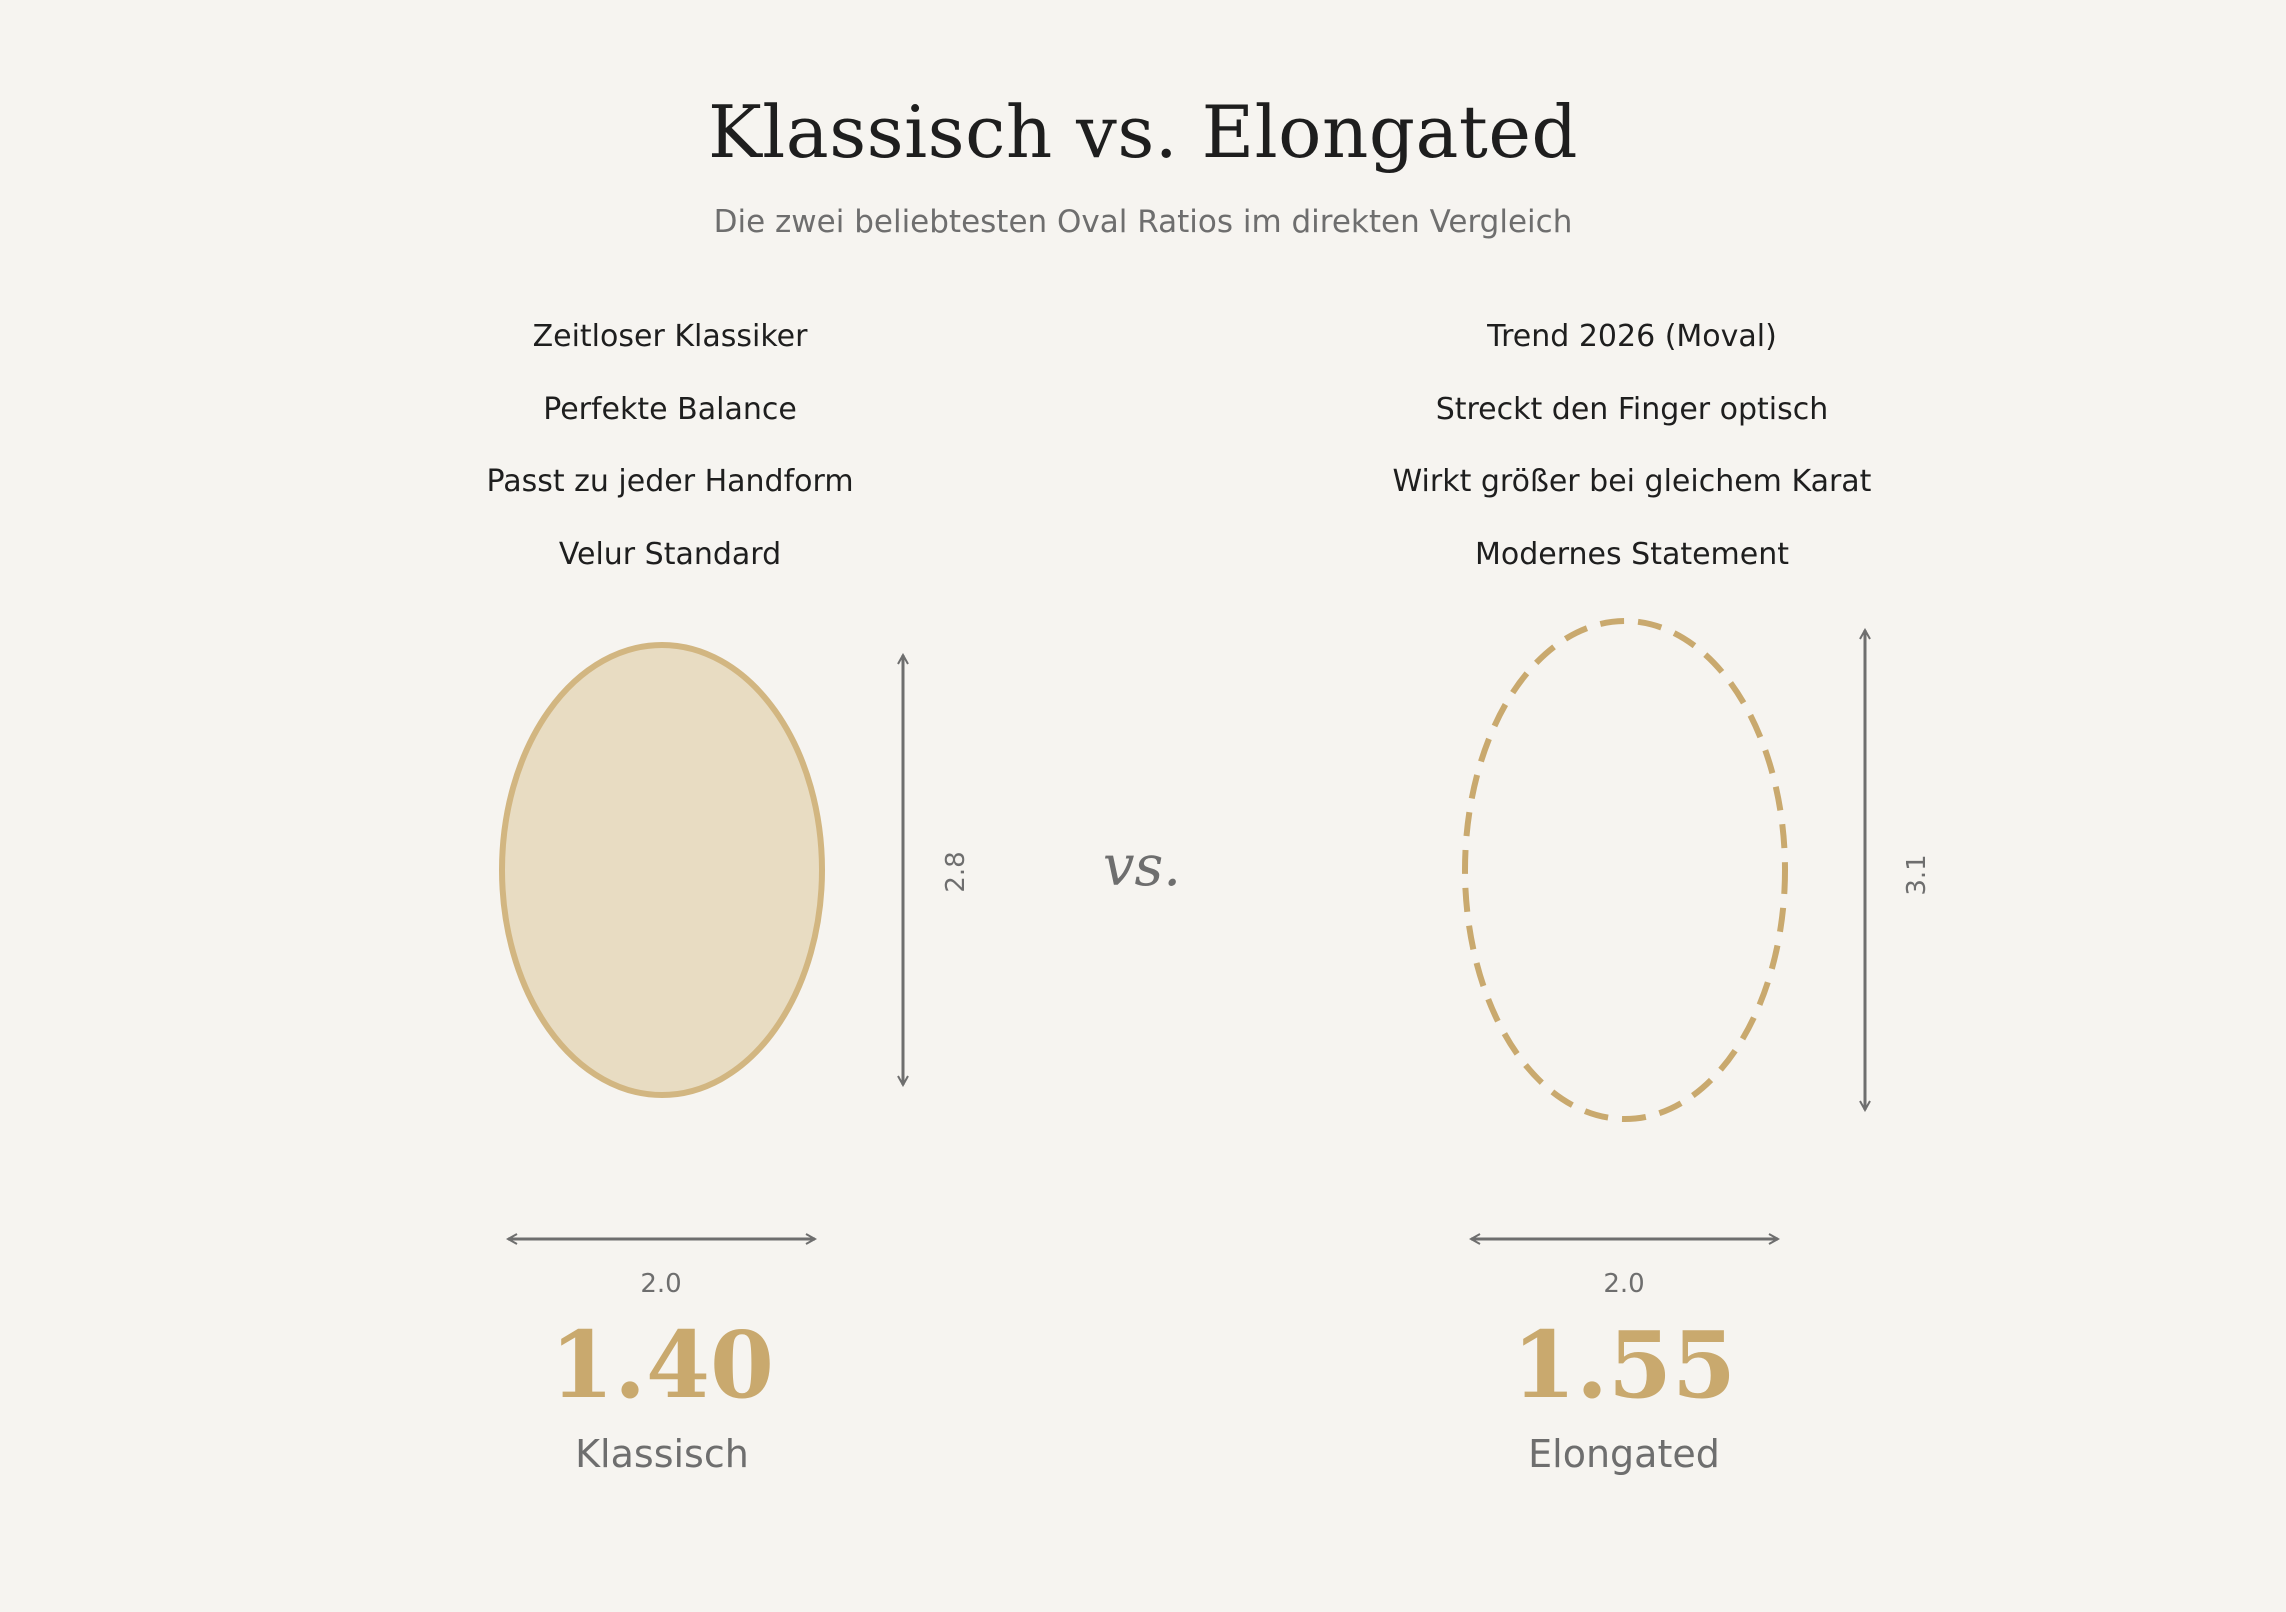  Describe the element at coordinates (670, 481) in the screenshot. I see `classic-feature: Passt zu jeder Handform` at that location.